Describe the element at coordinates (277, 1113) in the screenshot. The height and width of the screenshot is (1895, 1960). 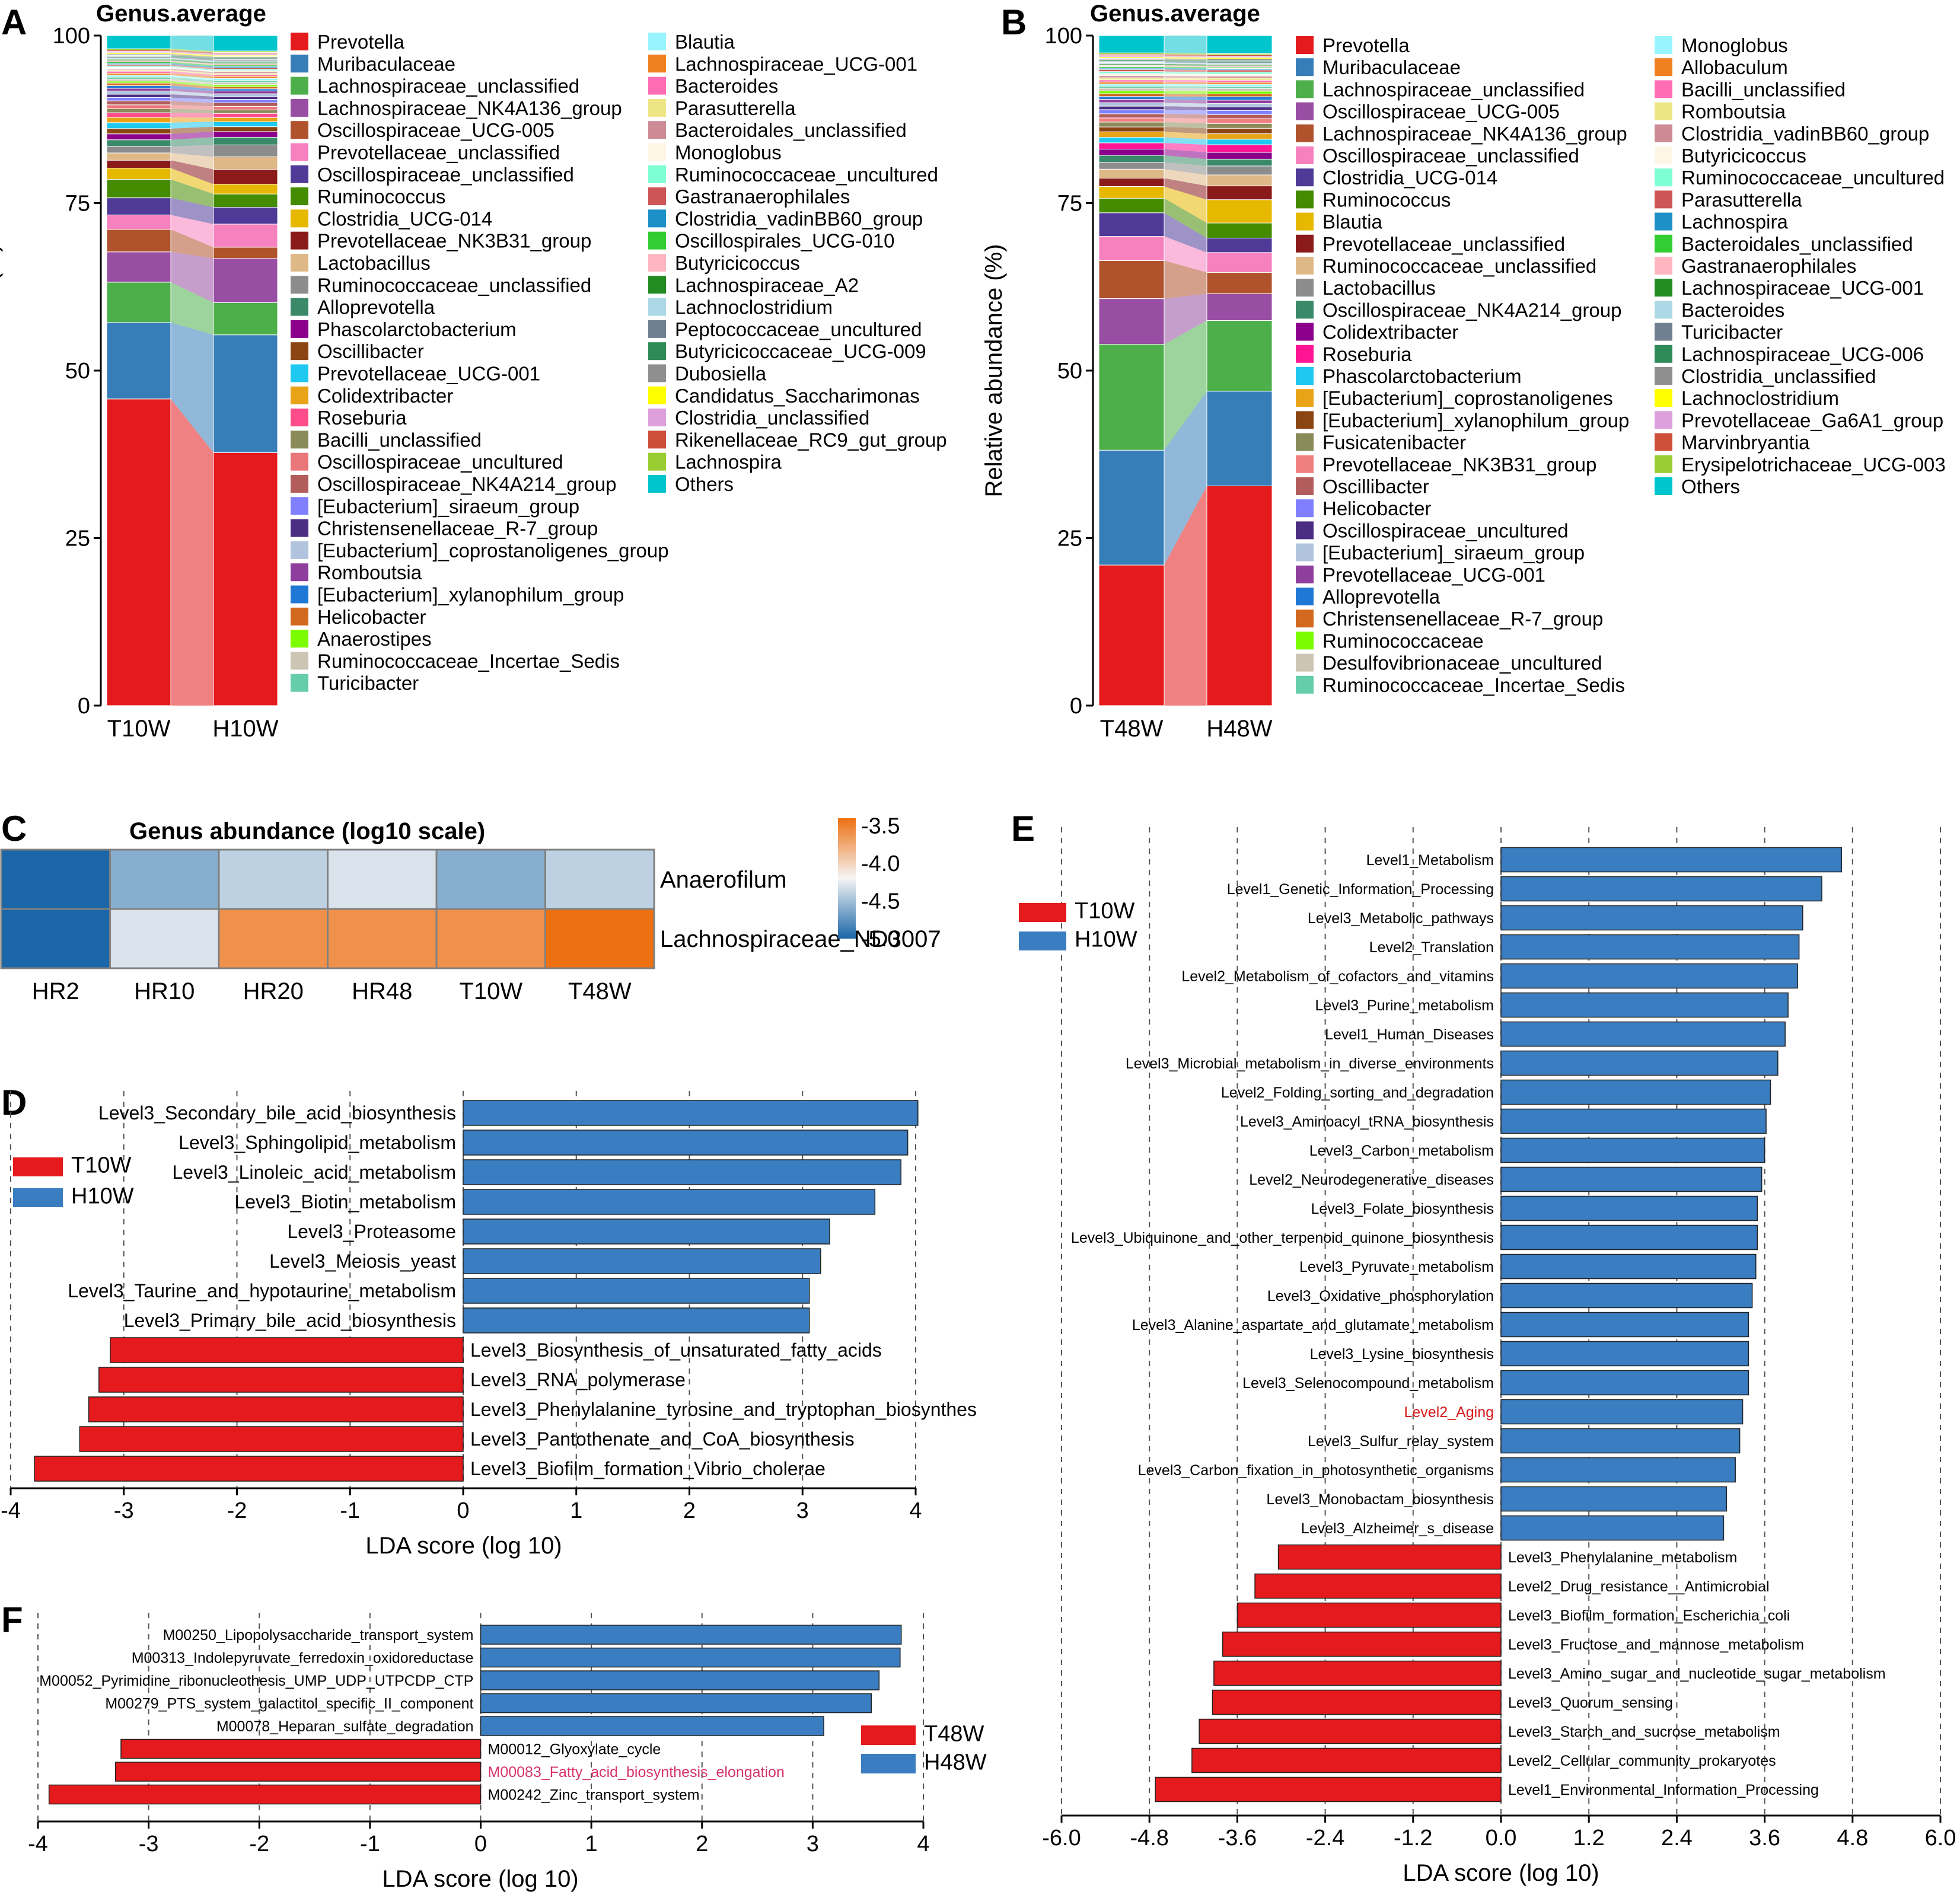
I see `lda-bar-label: Level3_Secondary_bile_acid_biosynthesis` at that location.